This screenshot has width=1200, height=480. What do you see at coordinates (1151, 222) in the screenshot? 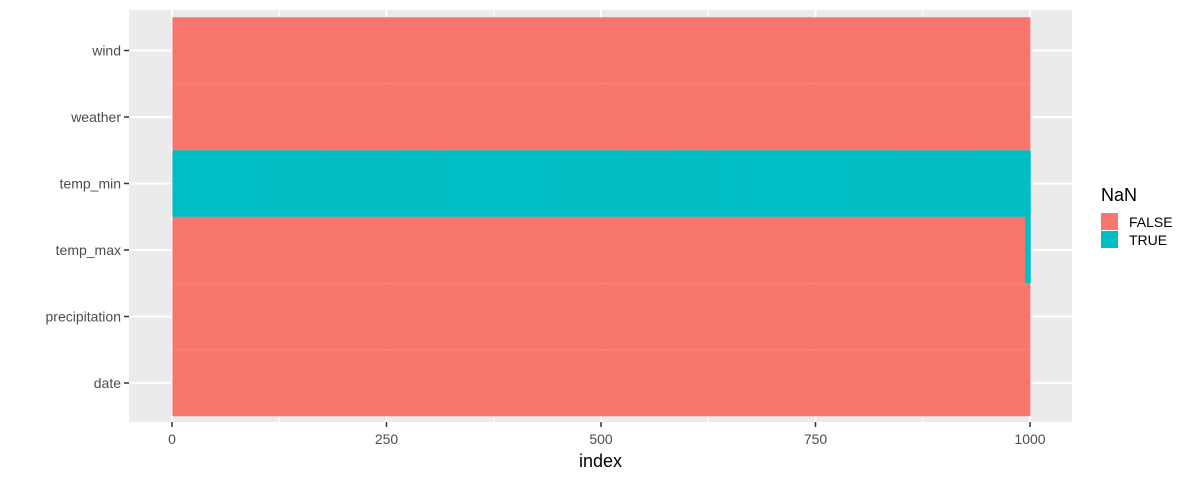
I see `legend-label: FALSE` at bounding box center [1151, 222].